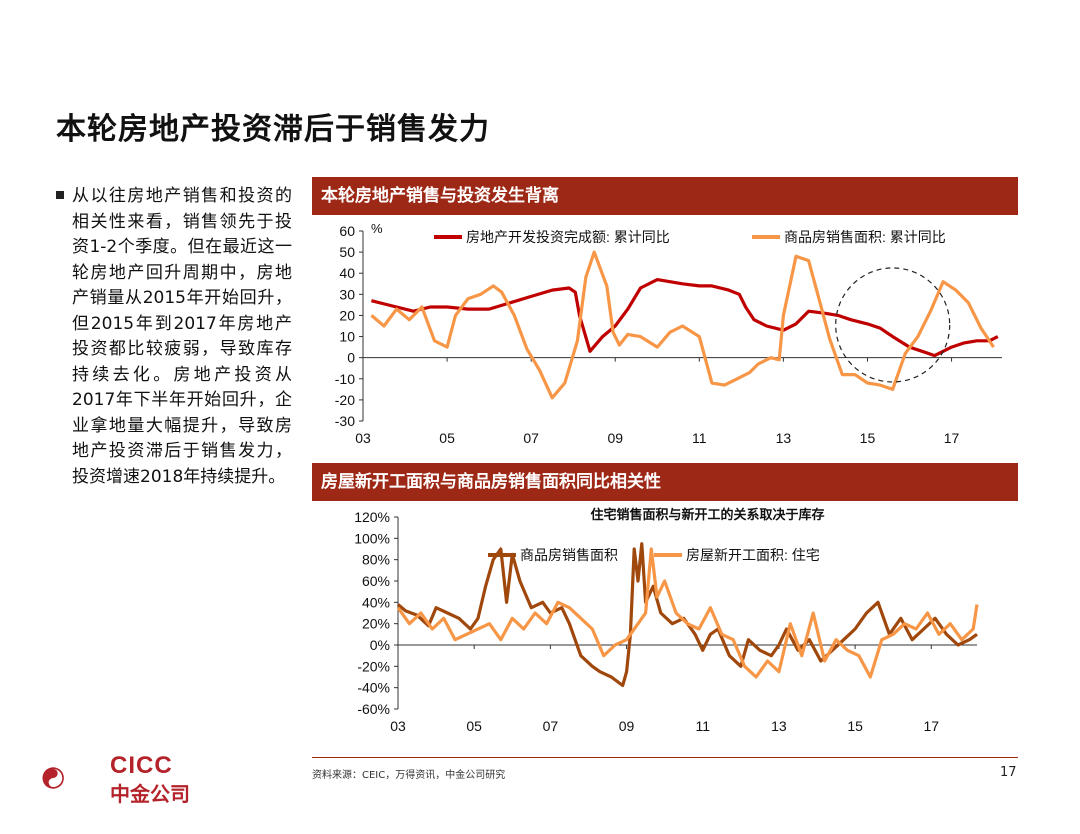 The height and width of the screenshot is (834, 1080). What do you see at coordinates (347, 273) in the screenshot?
I see `y-tick-label: 40` at bounding box center [347, 273].